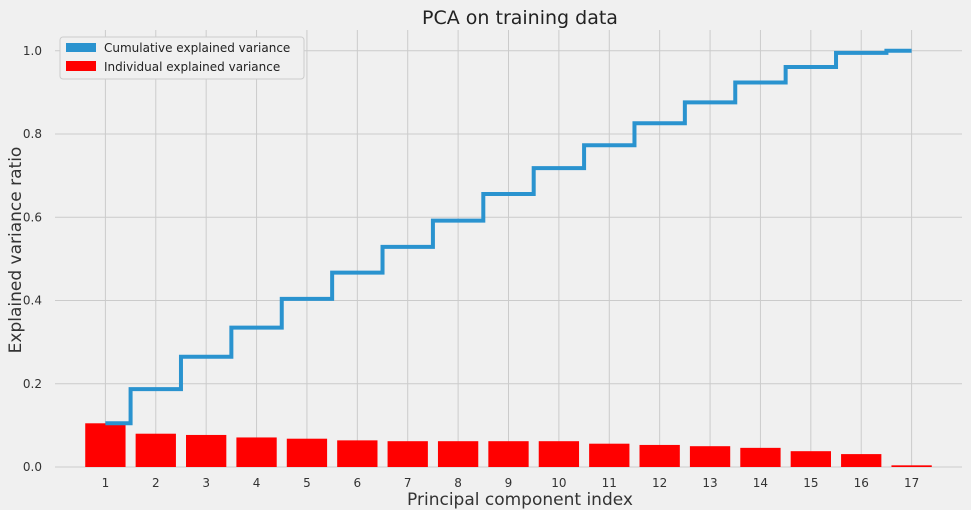  Describe the element at coordinates (106, 483) in the screenshot. I see `x-tick-label: 1` at that location.